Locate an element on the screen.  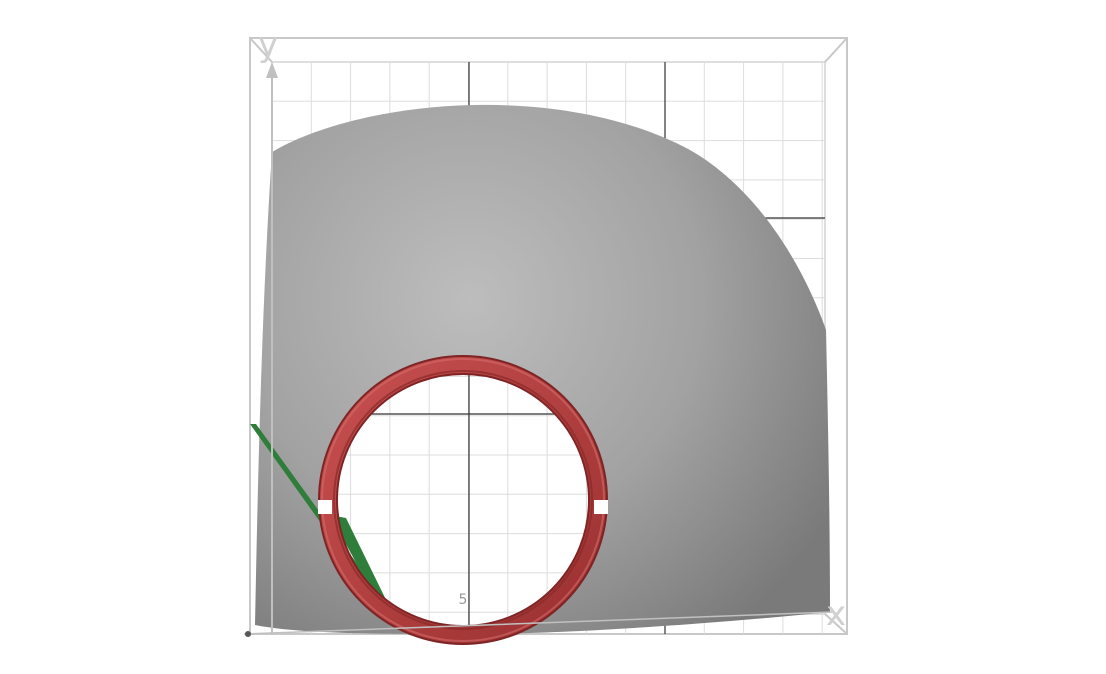
y-axis-label: y is located at coordinates (268, 45).